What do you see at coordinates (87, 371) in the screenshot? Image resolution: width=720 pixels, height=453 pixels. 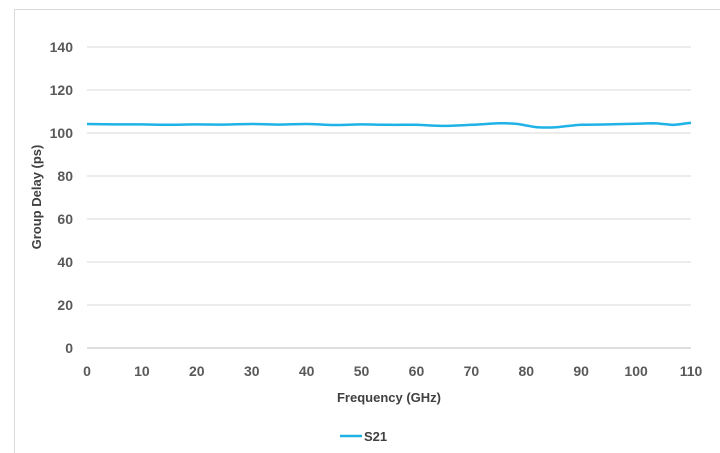 I see `x-tick-label: 0` at bounding box center [87, 371].